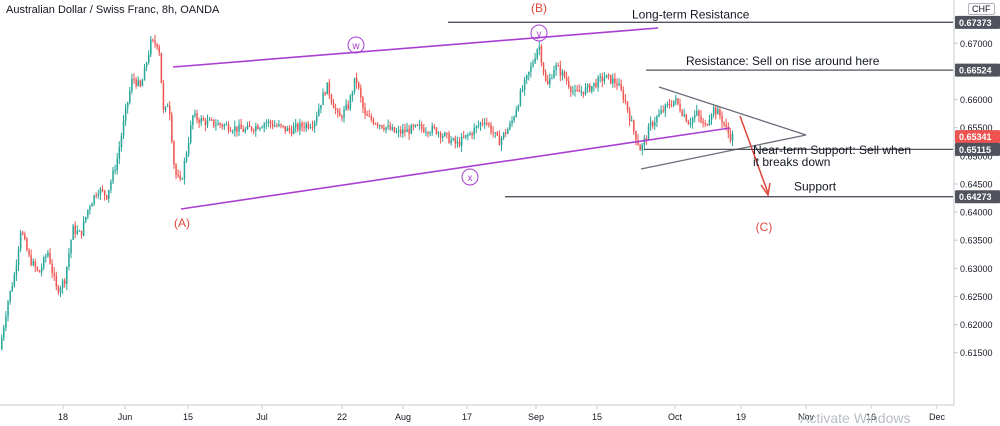 The image size is (1000, 426). I want to click on currency-button: CHF, so click(981, 9).